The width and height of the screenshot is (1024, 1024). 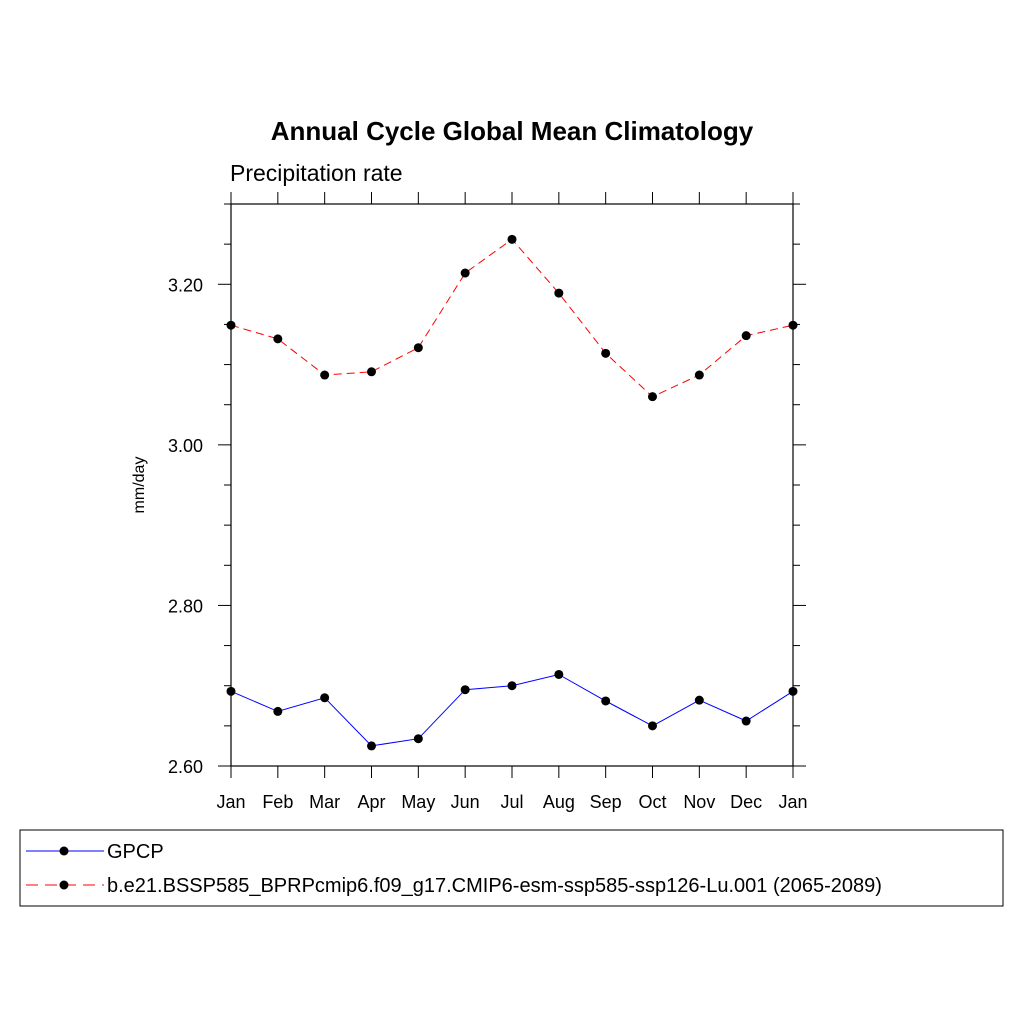 I want to click on x-tick-labels: Jan Feb Mar Apr May Jun Jul Aug Sep Oct Nov Dec Jan, so click(x=511, y=802).